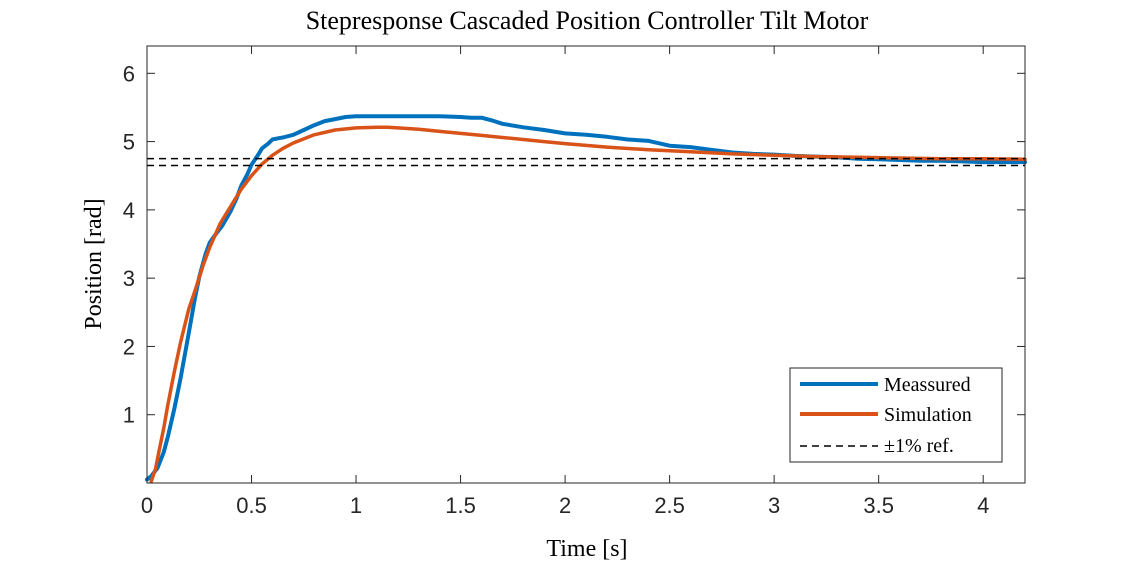 This screenshot has width=1134, height=567. I want to click on y-axis-label: Position [rad], so click(94, 263).